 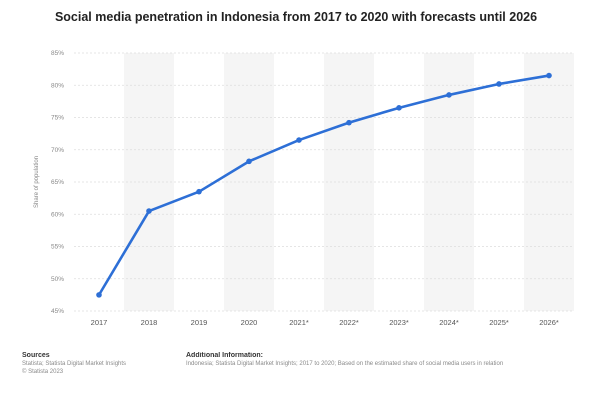 I want to click on x-tick-label: 2018, so click(x=149, y=322).